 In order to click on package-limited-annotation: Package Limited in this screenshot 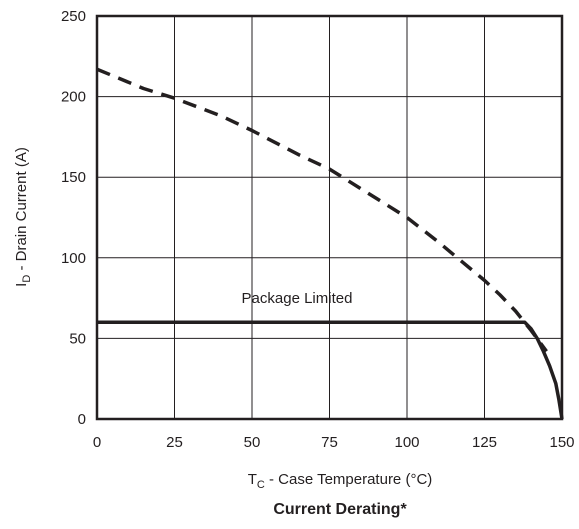, I will do `click(297, 298)`.